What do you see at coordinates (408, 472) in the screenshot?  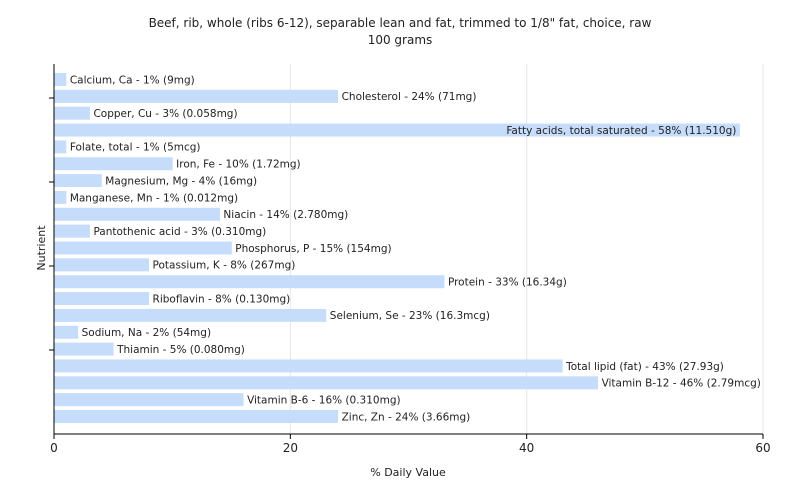 I see `x-axis-title: % Daily Value` at bounding box center [408, 472].